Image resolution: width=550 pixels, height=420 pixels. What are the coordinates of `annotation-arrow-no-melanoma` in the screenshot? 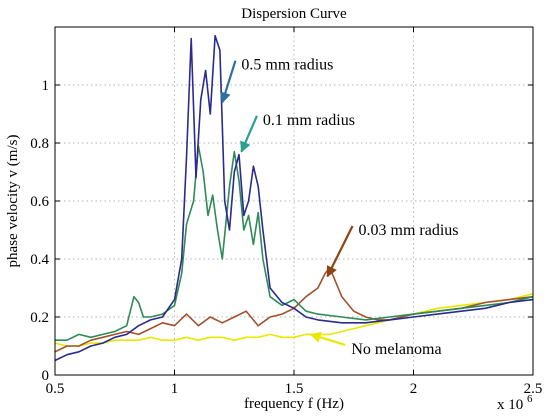 It's located at (327, 339).